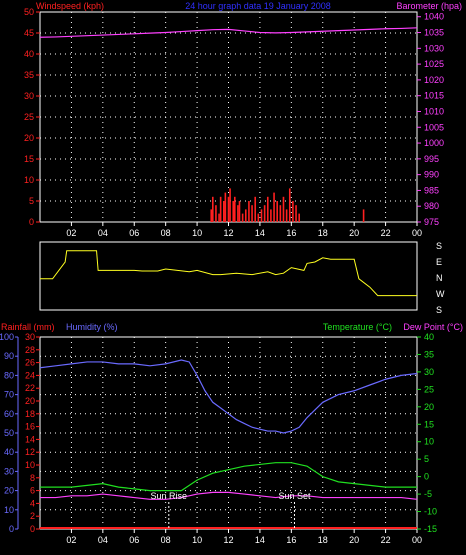  Describe the element at coordinates (9, 356) in the screenshot. I see `humidity-tick-label: 90` at that location.